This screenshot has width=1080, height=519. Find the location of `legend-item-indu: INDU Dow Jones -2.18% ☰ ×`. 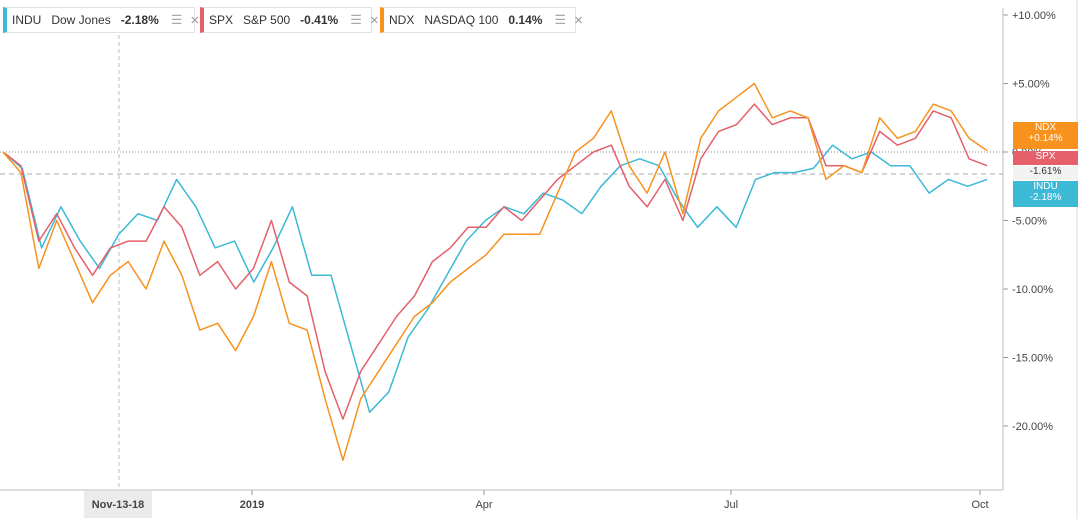

legend-item-indu: INDU Dow Jones -2.18% ☰ × is located at coordinates (101, 20).